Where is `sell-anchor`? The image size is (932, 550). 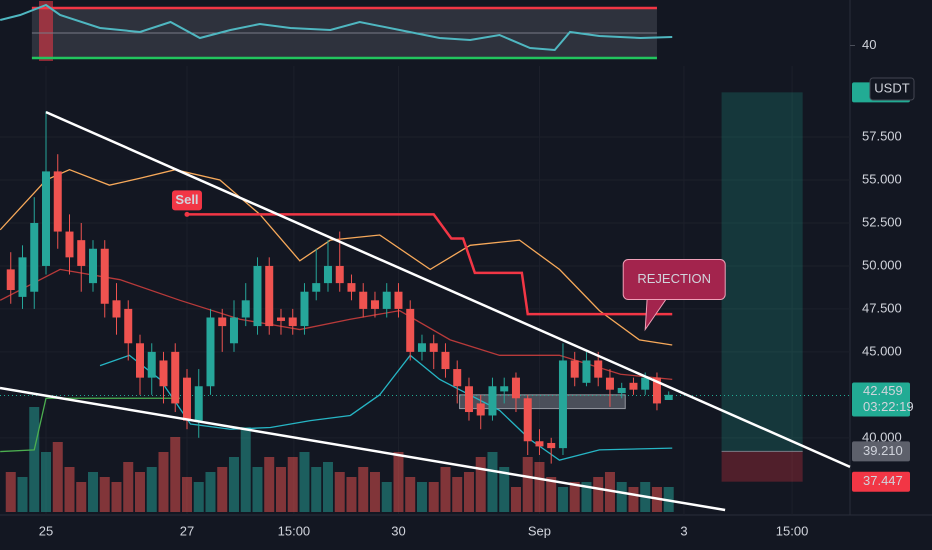 sell-anchor is located at coordinates (187, 214).